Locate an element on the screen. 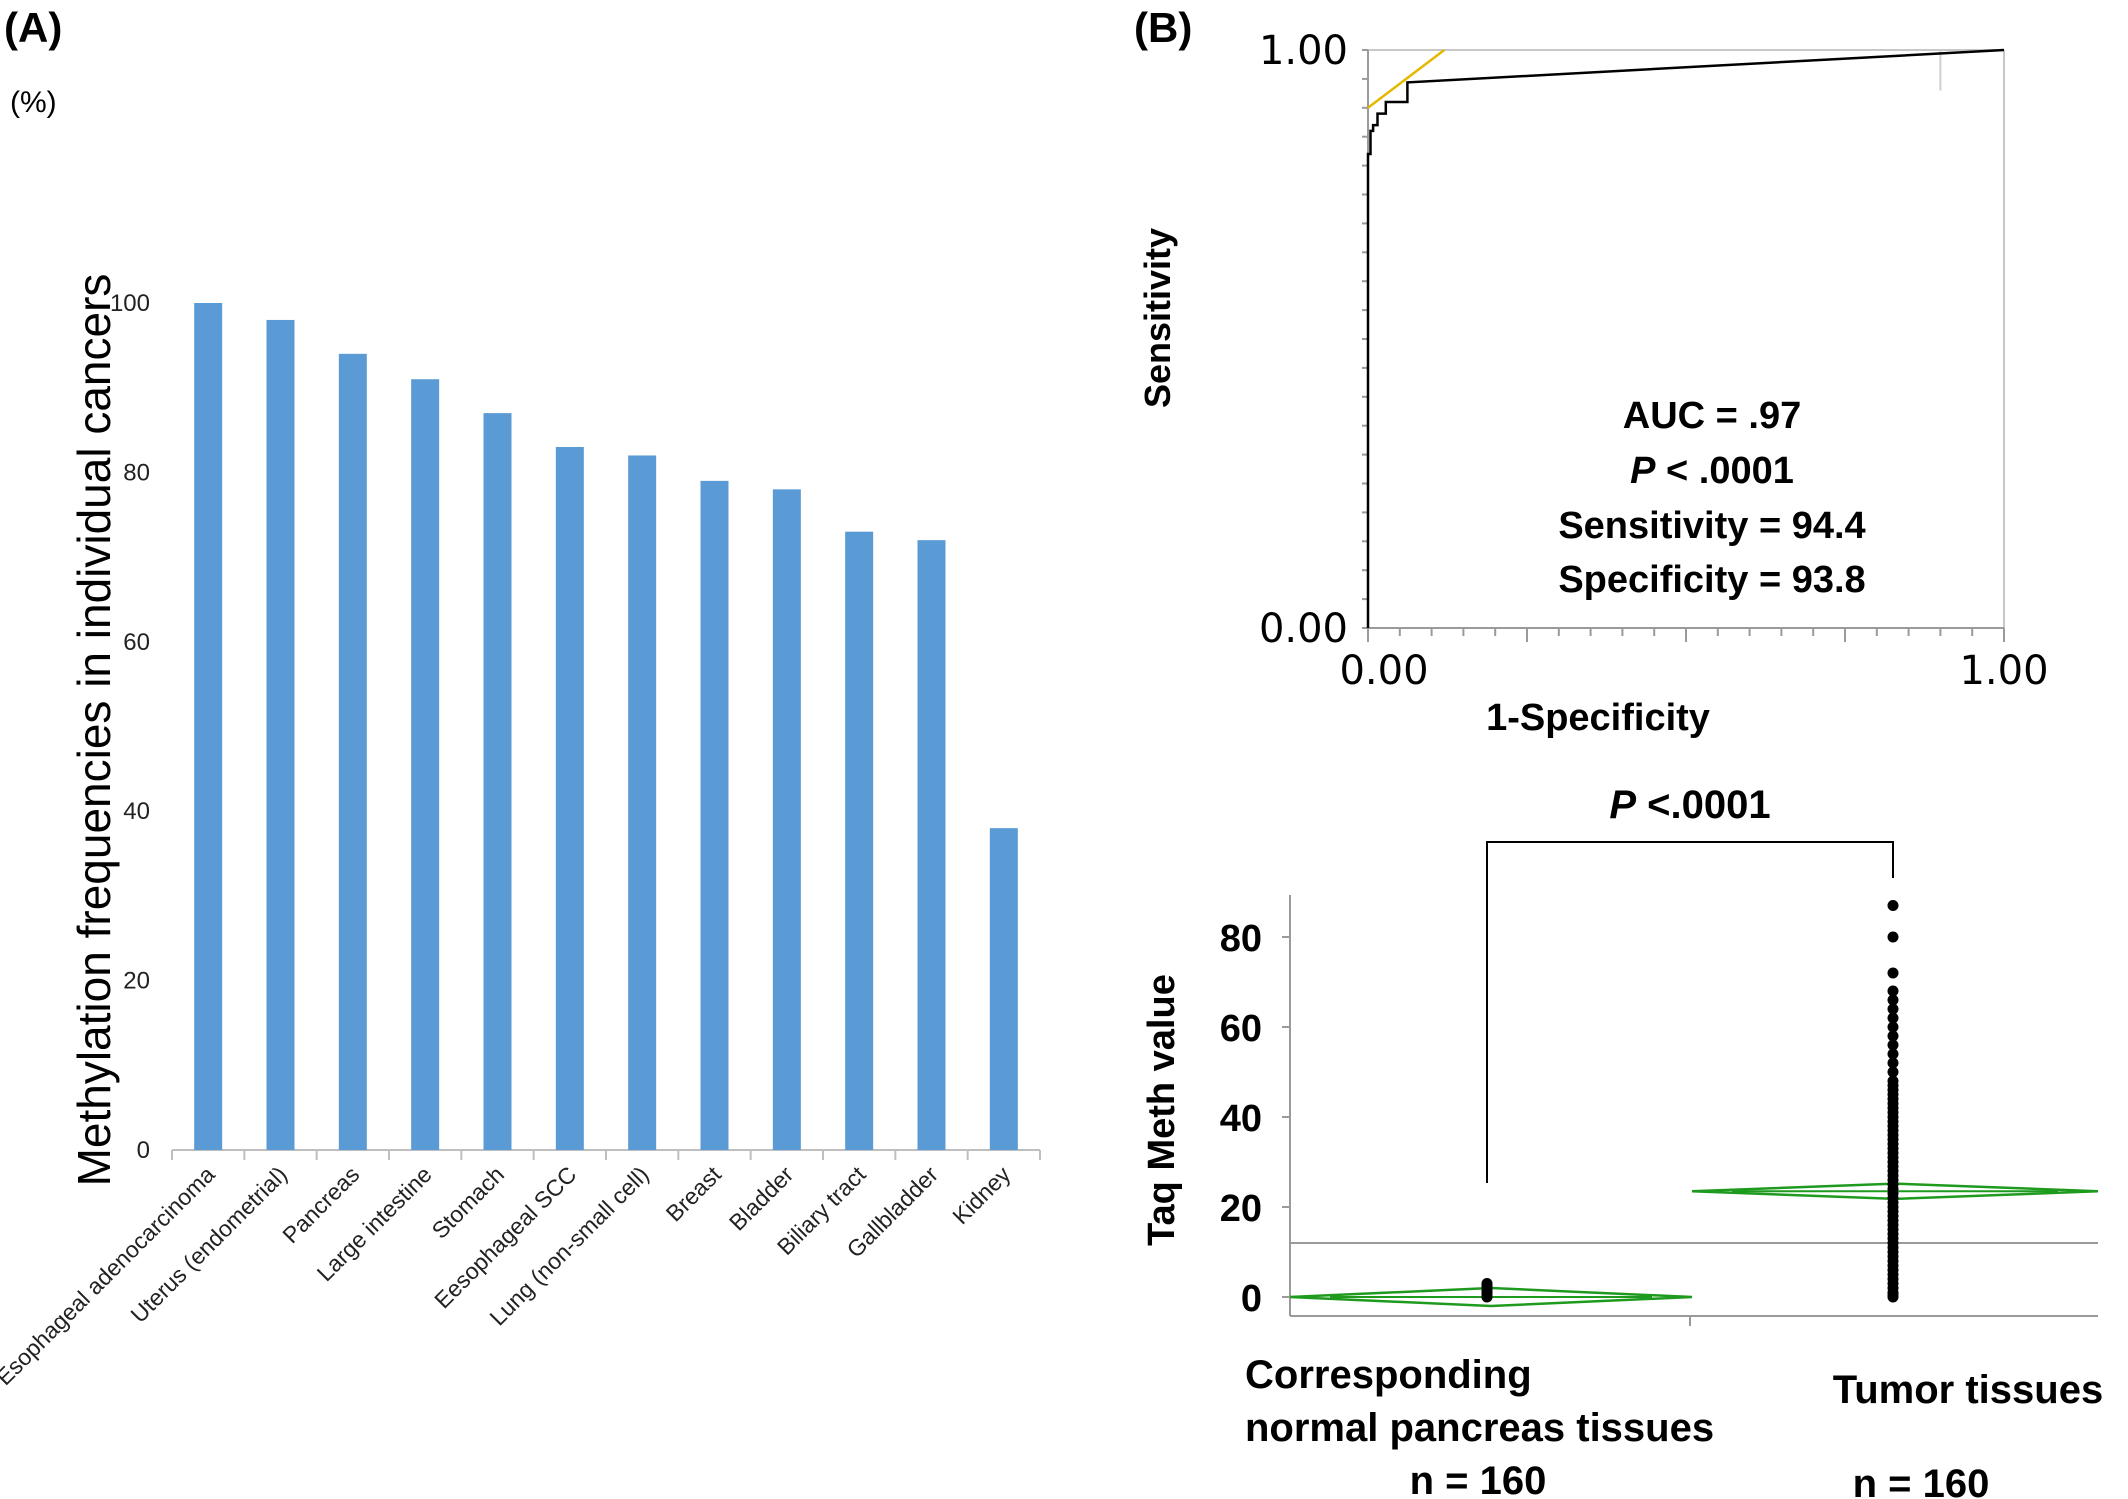 The width and height of the screenshot is (2128, 1499). mean-diamonds is located at coordinates (1694, 1245).